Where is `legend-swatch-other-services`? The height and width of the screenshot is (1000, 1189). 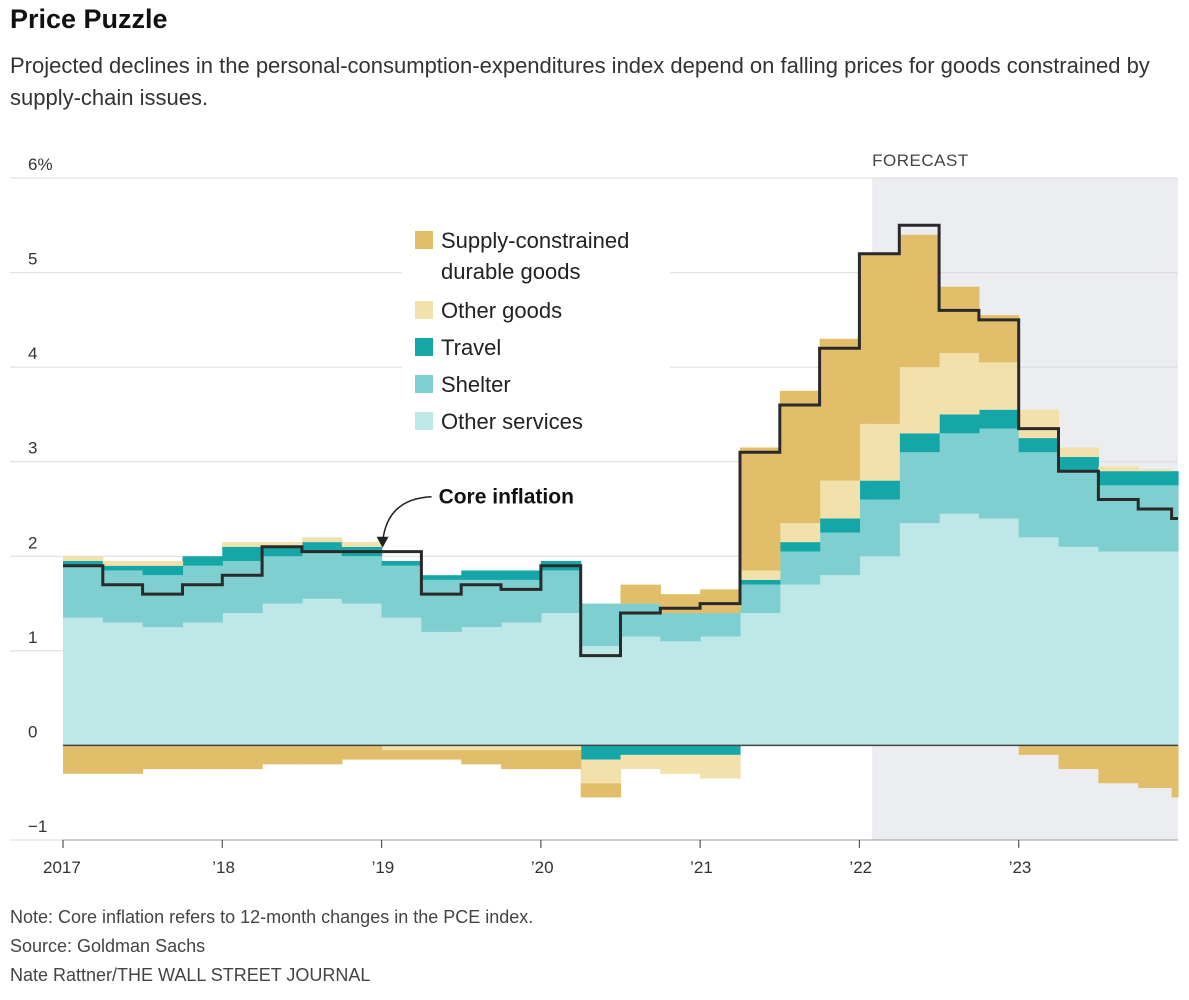 legend-swatch-other-services is located at coordinates (424, 421).